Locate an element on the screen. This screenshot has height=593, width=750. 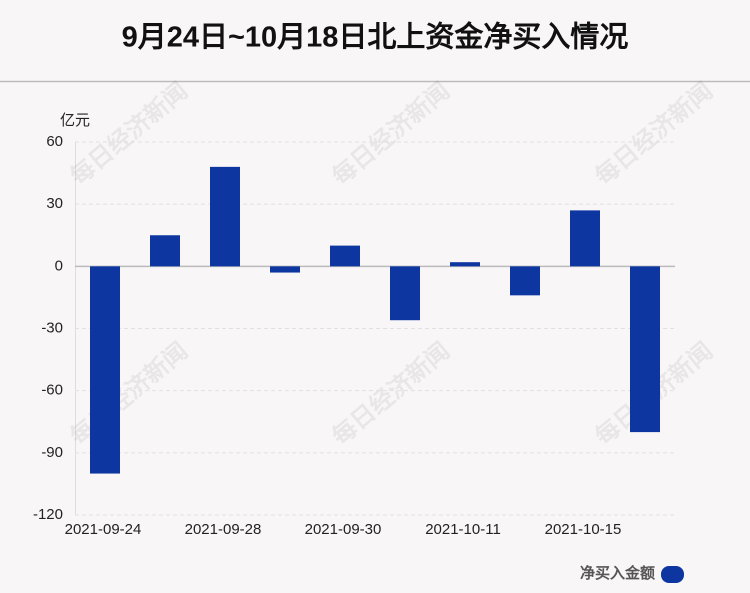
y-tick-label: -120 is located at coordinates (48, 514).